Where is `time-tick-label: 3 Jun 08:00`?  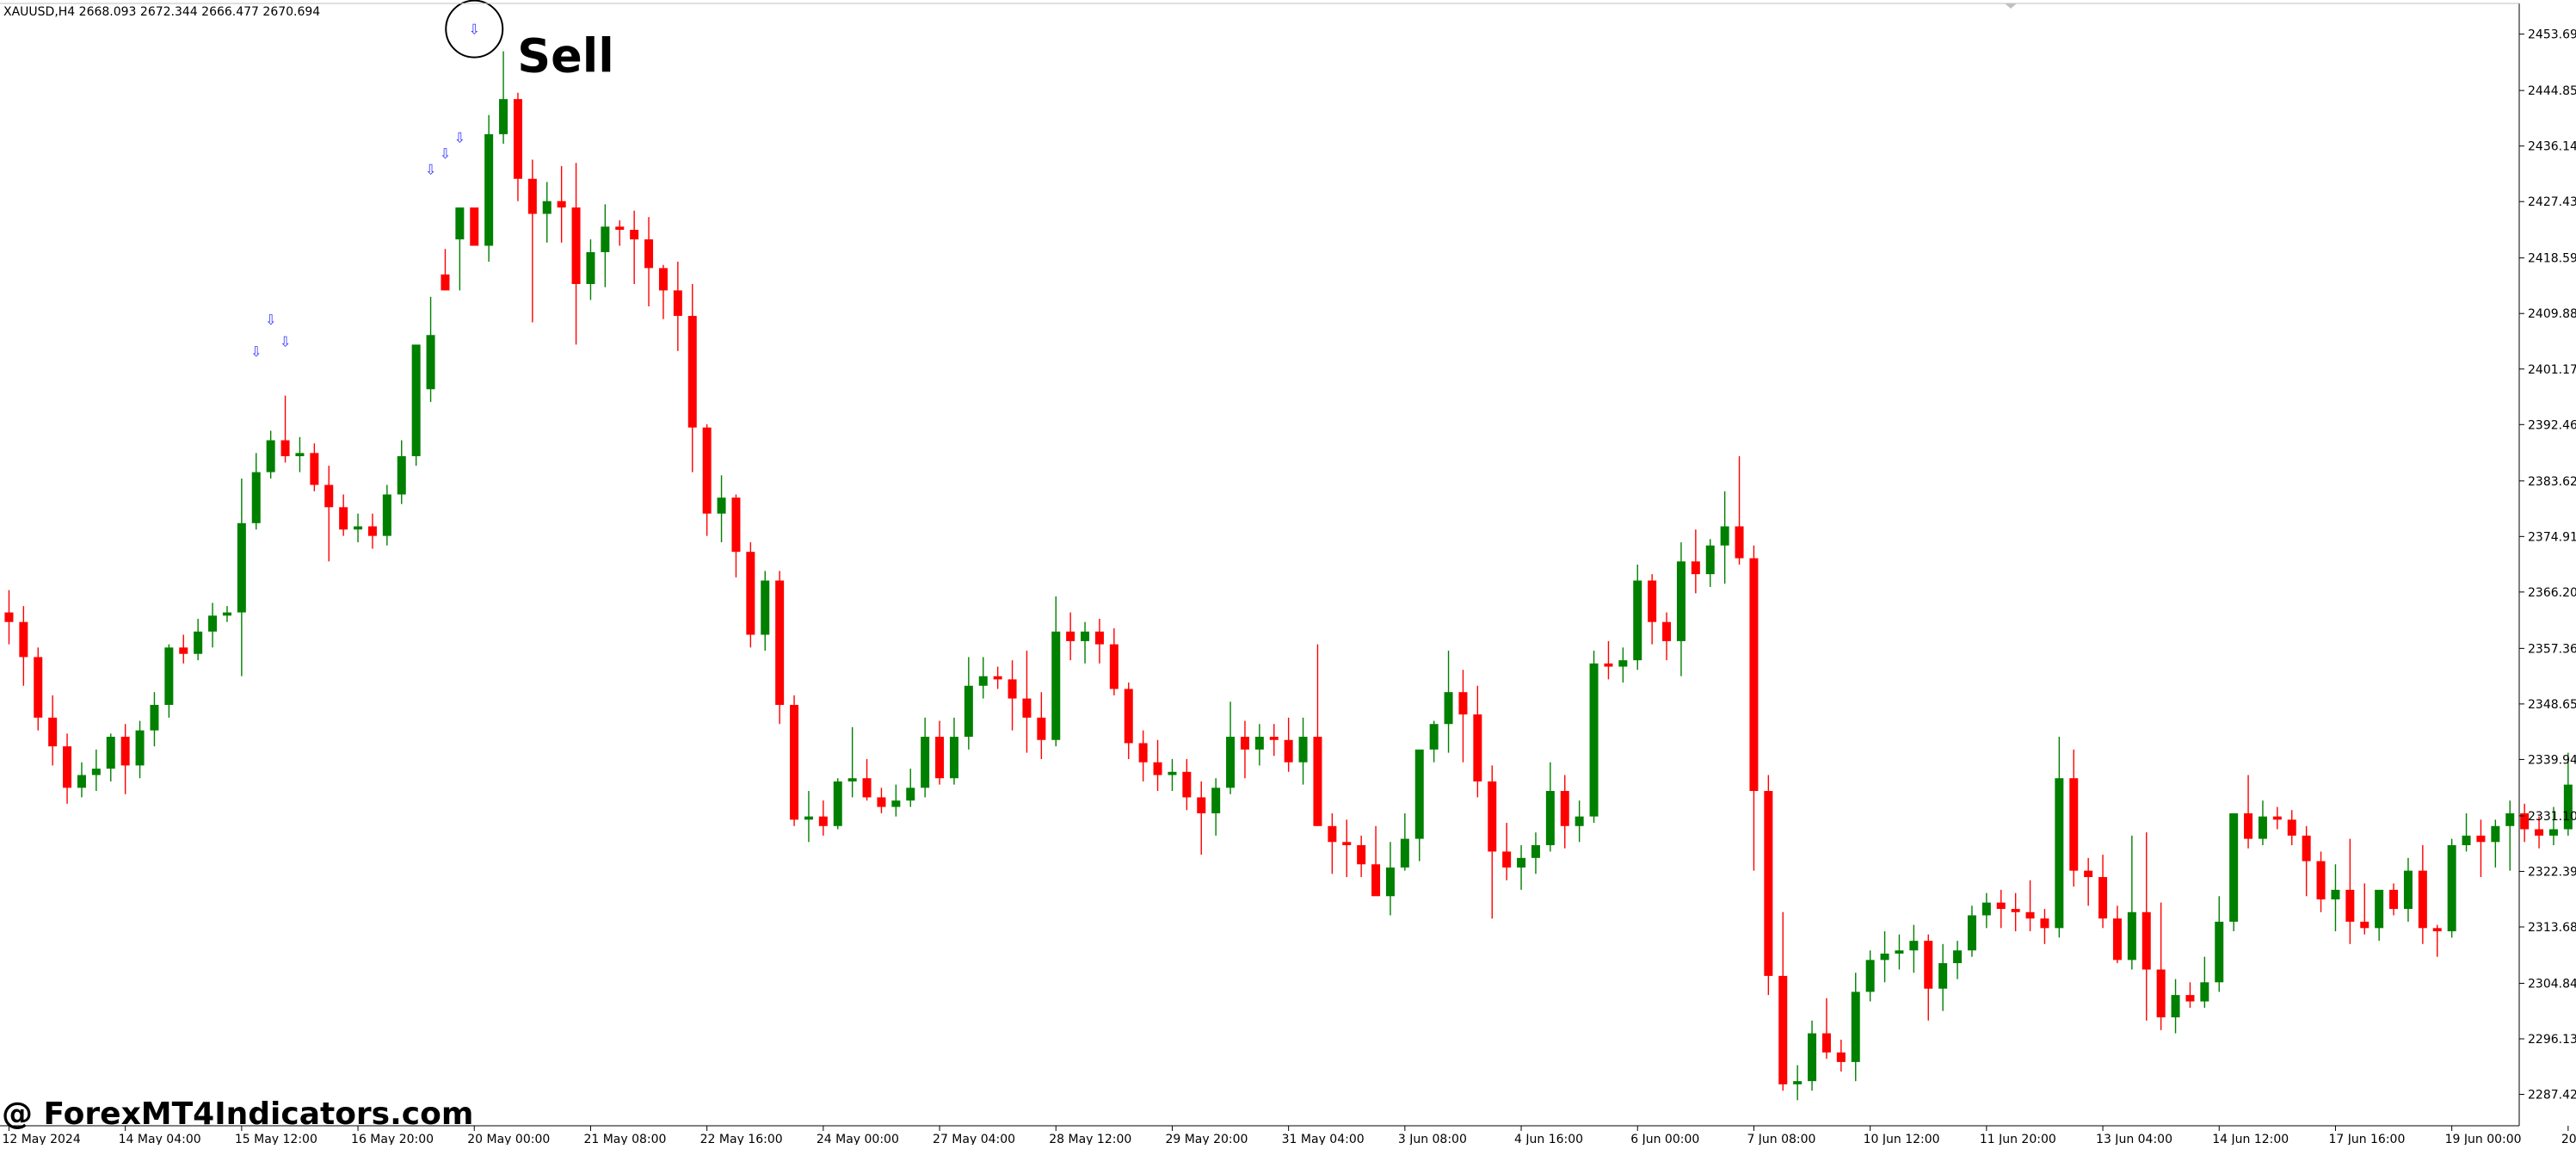 time-tick-label: 3 Jun 08:00 is located at coordinates (1433, 1139).